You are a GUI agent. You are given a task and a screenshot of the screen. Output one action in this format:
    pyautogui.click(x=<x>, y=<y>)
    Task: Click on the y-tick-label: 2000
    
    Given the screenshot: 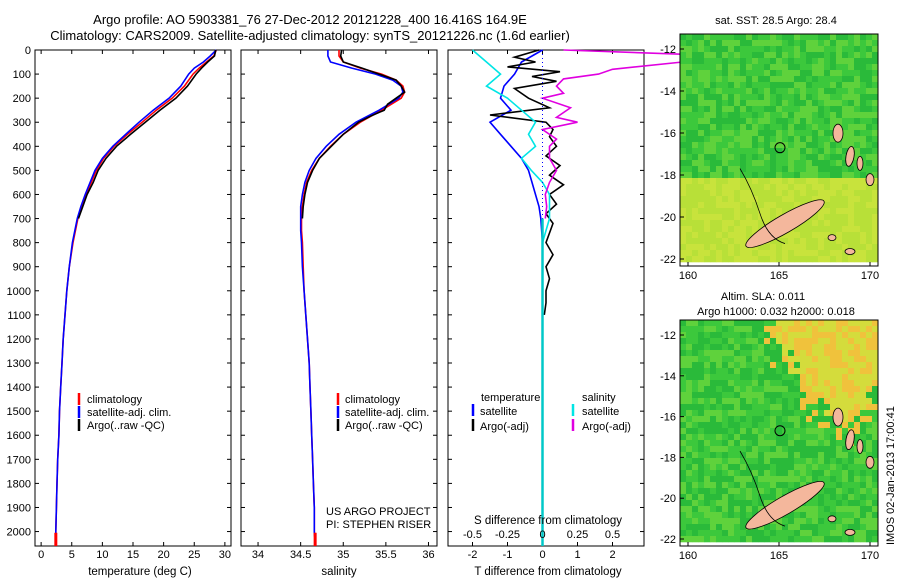 What is the action you would take?
    pyautogui.click(x=19, y=533)
    